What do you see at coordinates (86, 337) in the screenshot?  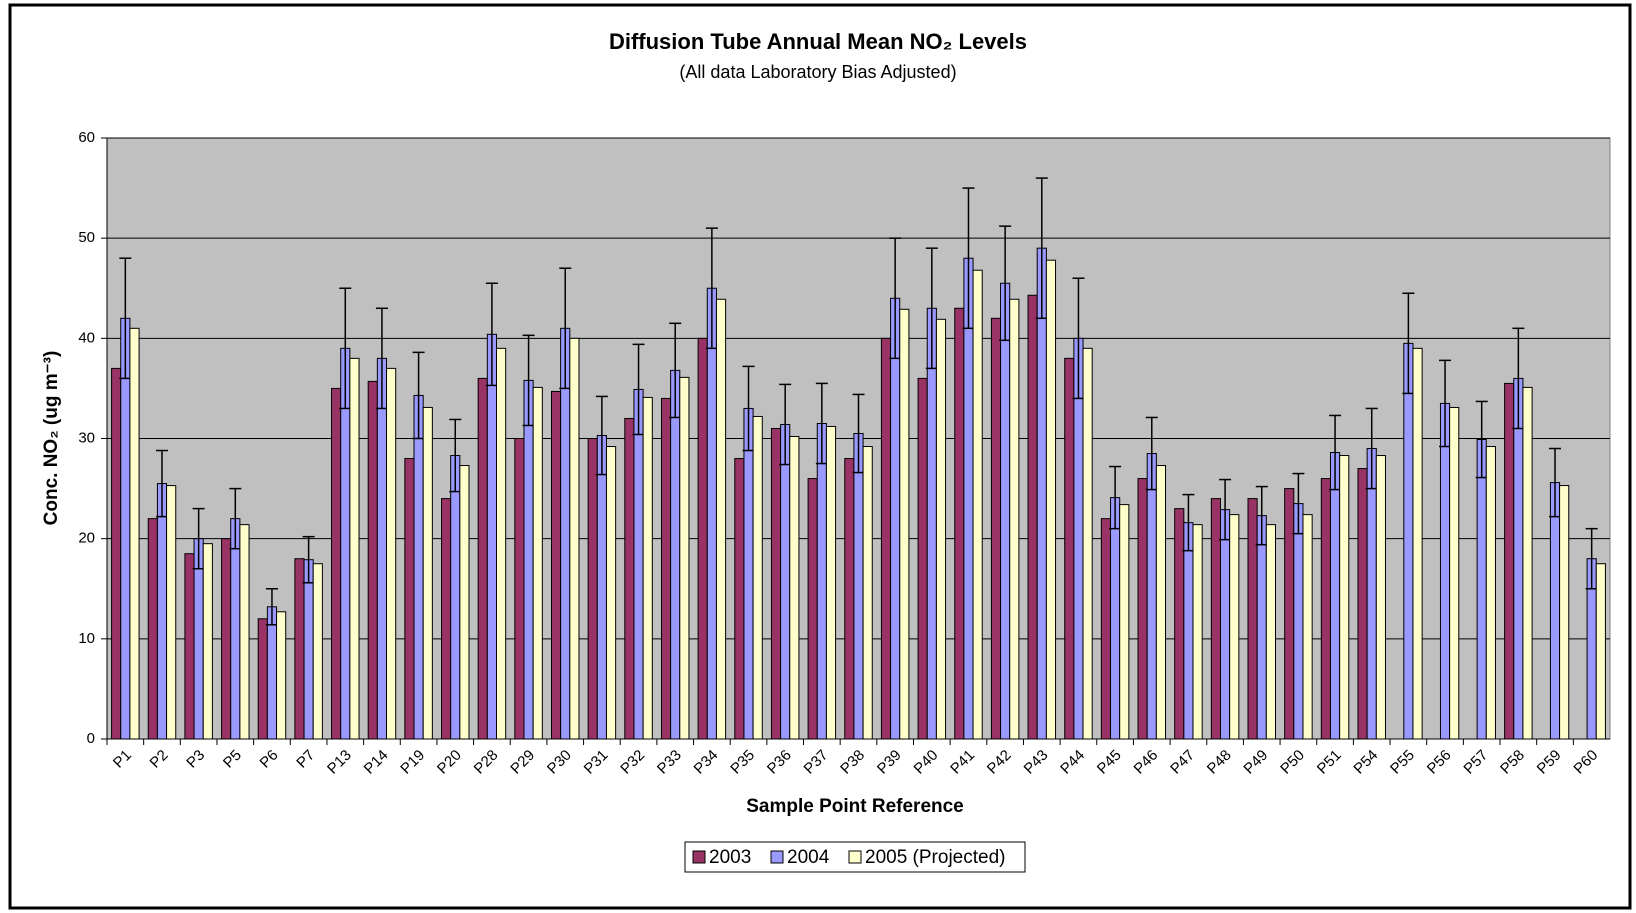 I see `y-tick-label: 40` at bounding box center [86, 337].